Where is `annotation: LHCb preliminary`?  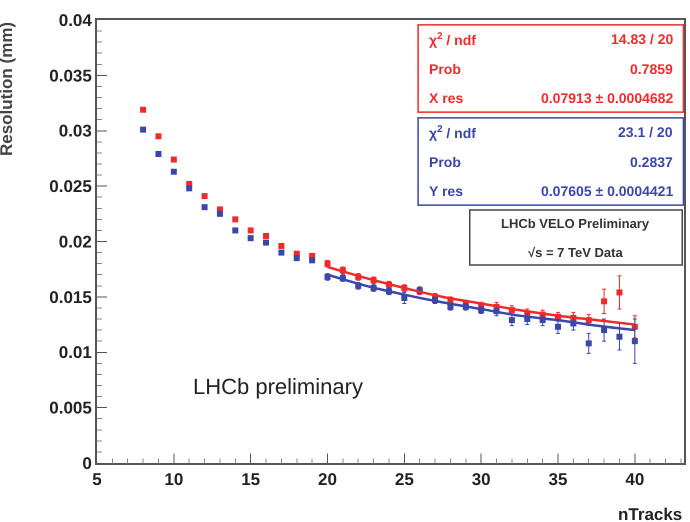 annotation: LHCb preliminary is located at coordinates (278, 386).